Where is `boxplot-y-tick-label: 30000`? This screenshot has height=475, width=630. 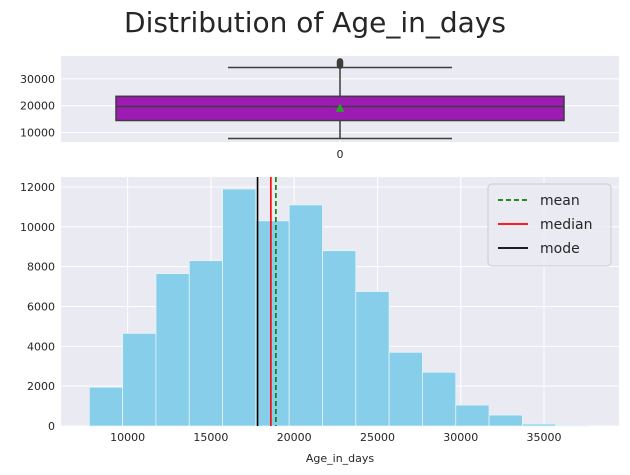 boxplot-y-tick-label: 30000 is located at coordinates (37, 79).